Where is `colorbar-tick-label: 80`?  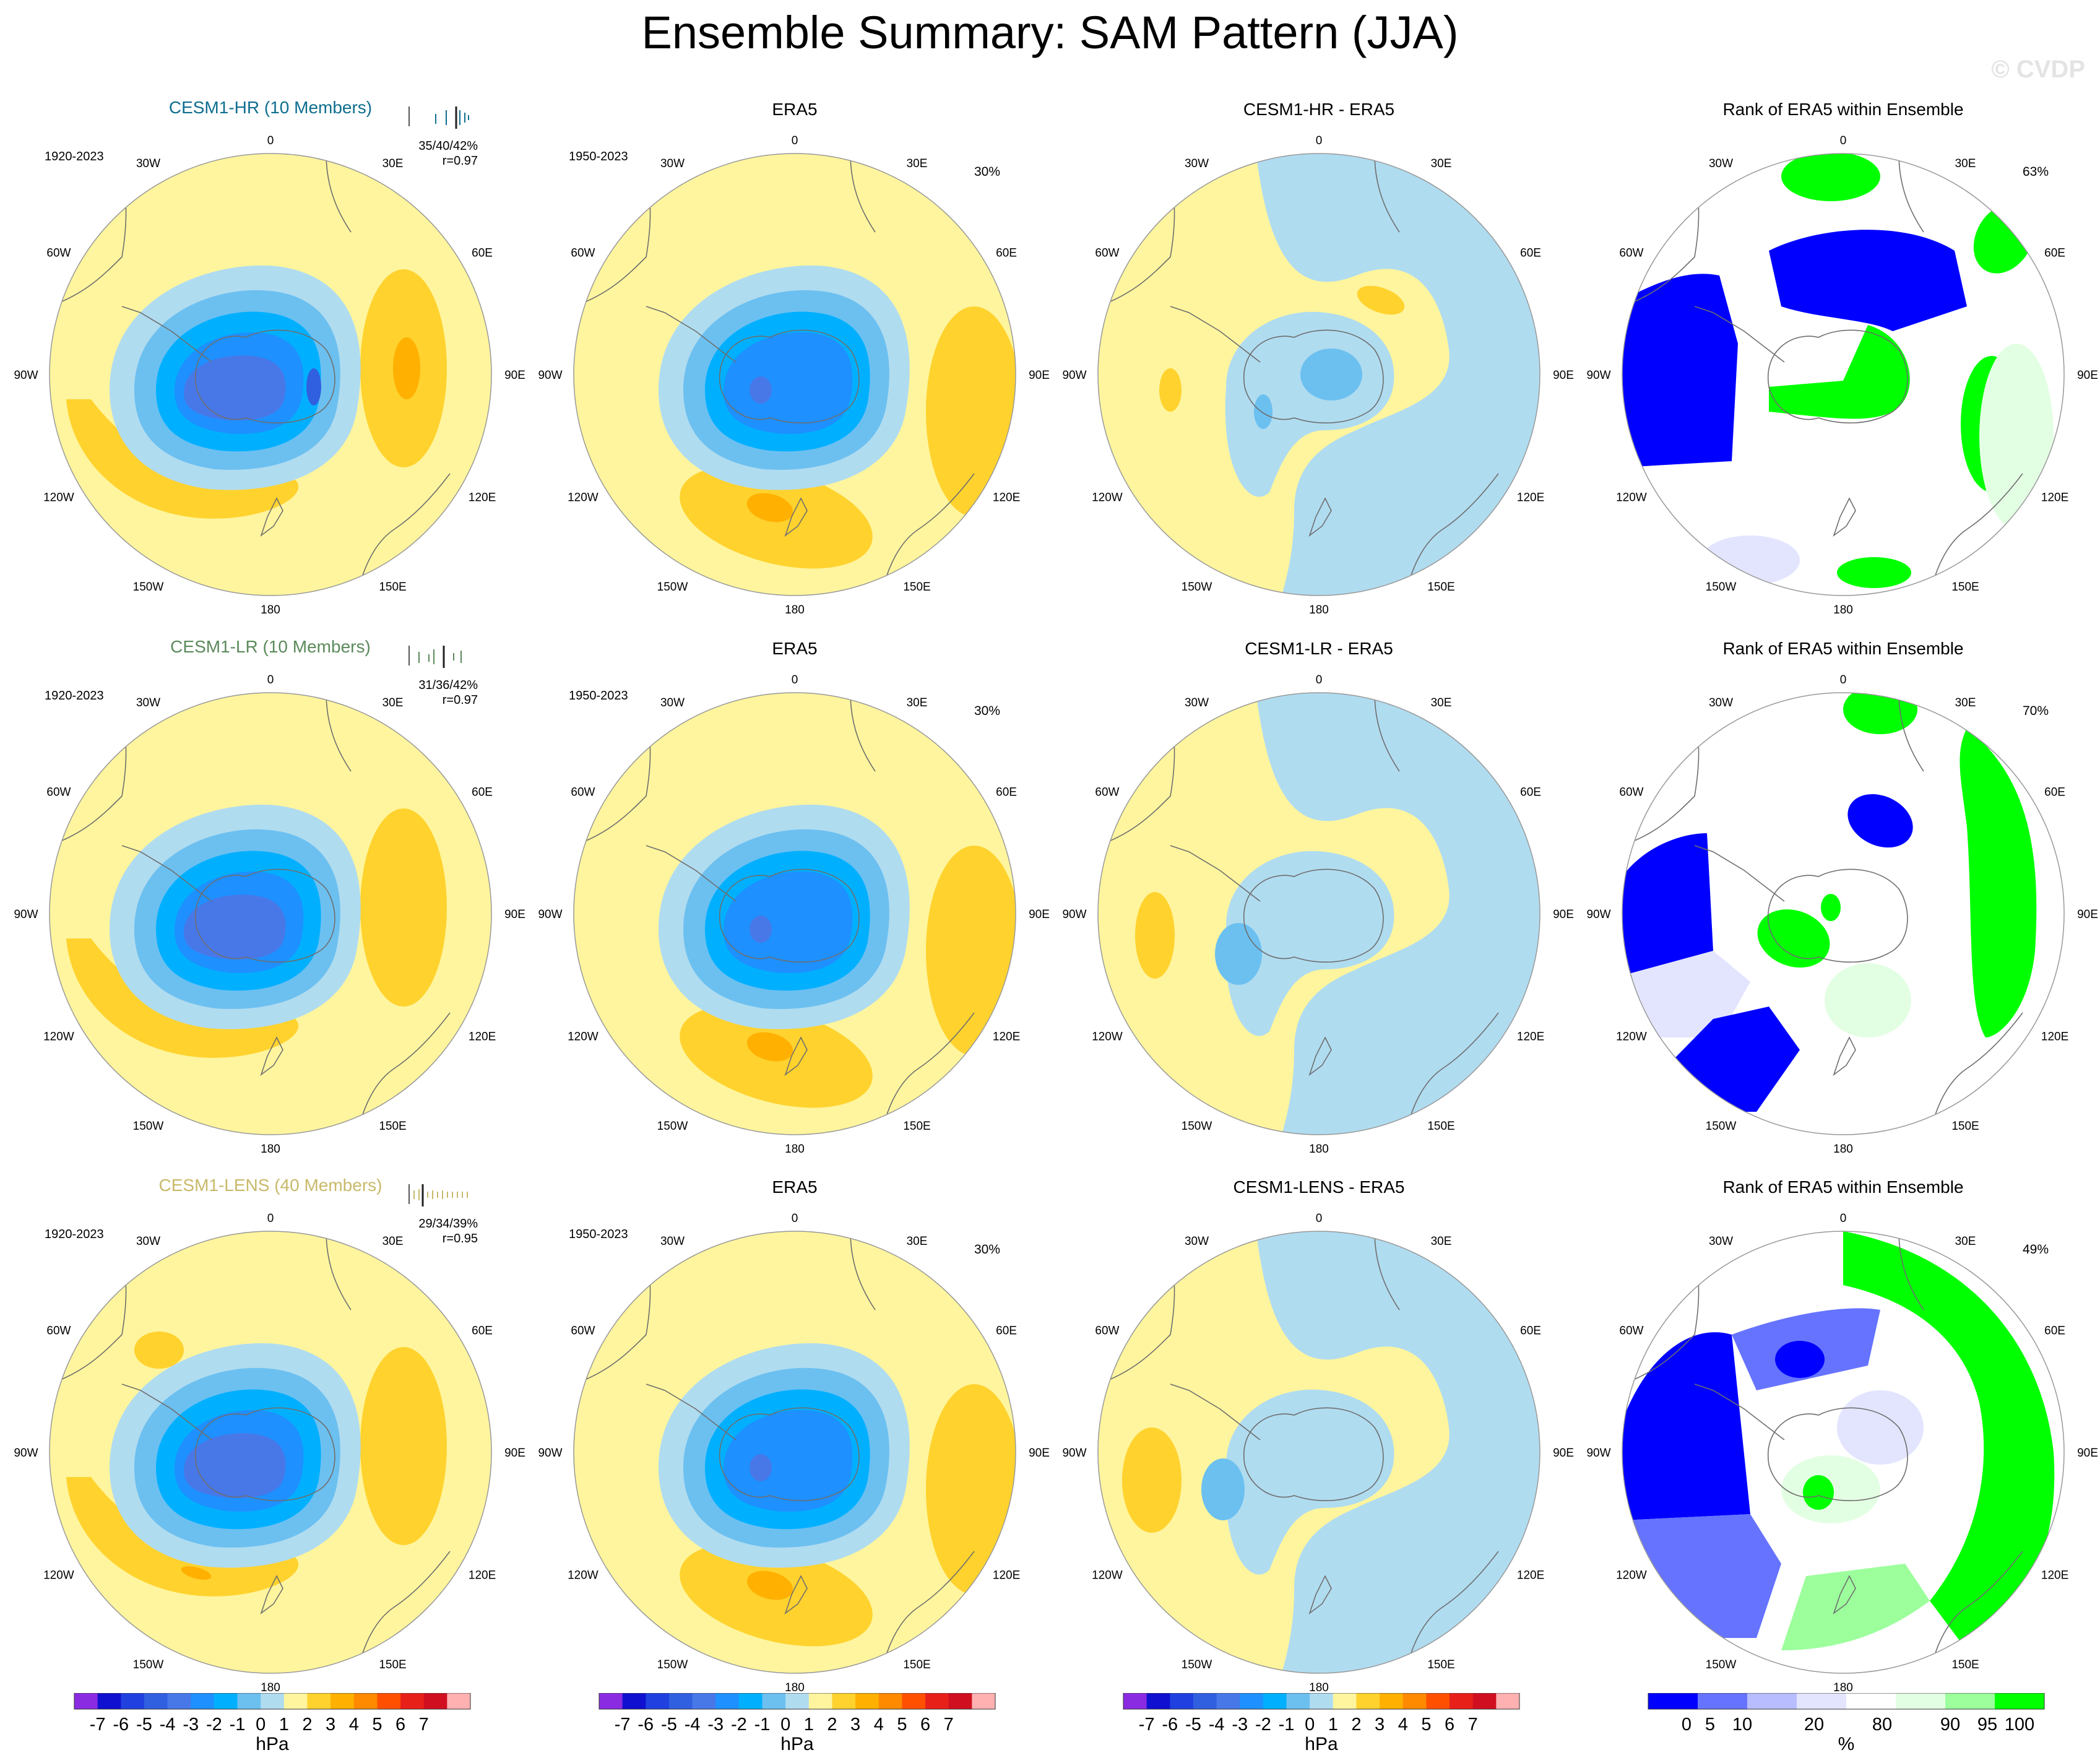
colorbar-tick-label: 80 is located at coordinates (1882, 1725).